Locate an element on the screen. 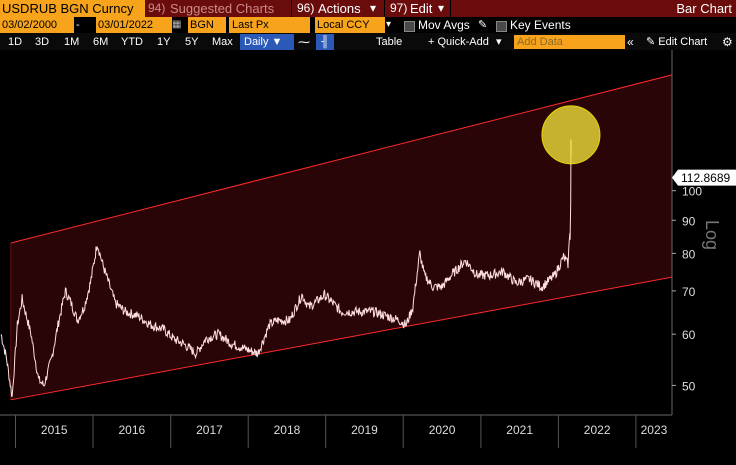 The width and height of the screenshot is (736, 465). settings-gear-icon: ⚙ is located at coordinates (727, 42).